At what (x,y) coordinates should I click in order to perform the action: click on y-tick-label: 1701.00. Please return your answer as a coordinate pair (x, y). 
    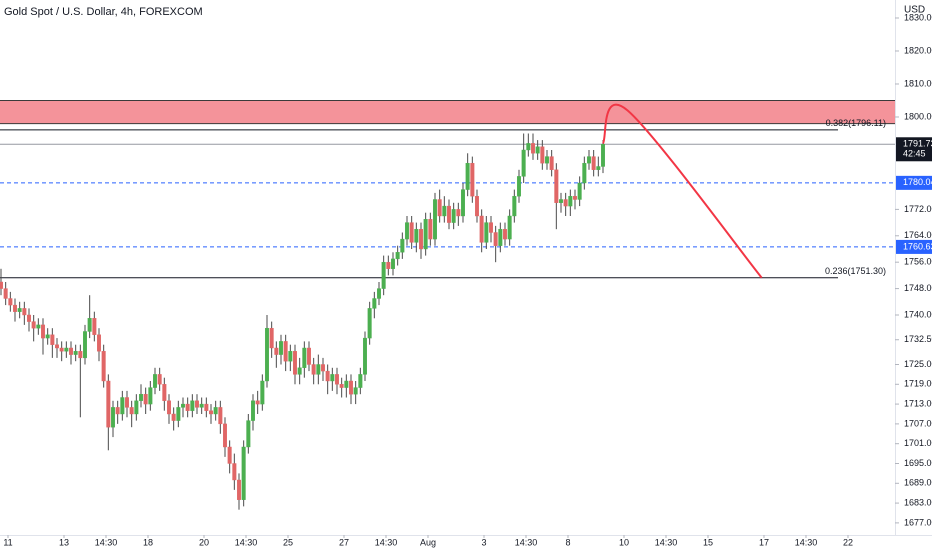
    Looking at the image, I should click on (918, 443).